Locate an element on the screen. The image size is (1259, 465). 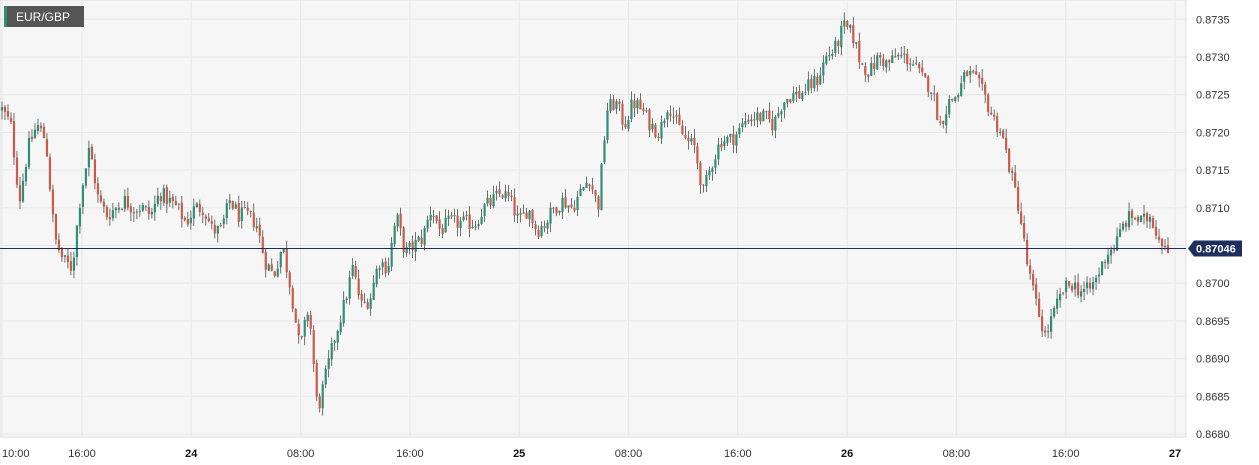
symbol-badge: EUR/GBP is located at coordinates (44, 16).